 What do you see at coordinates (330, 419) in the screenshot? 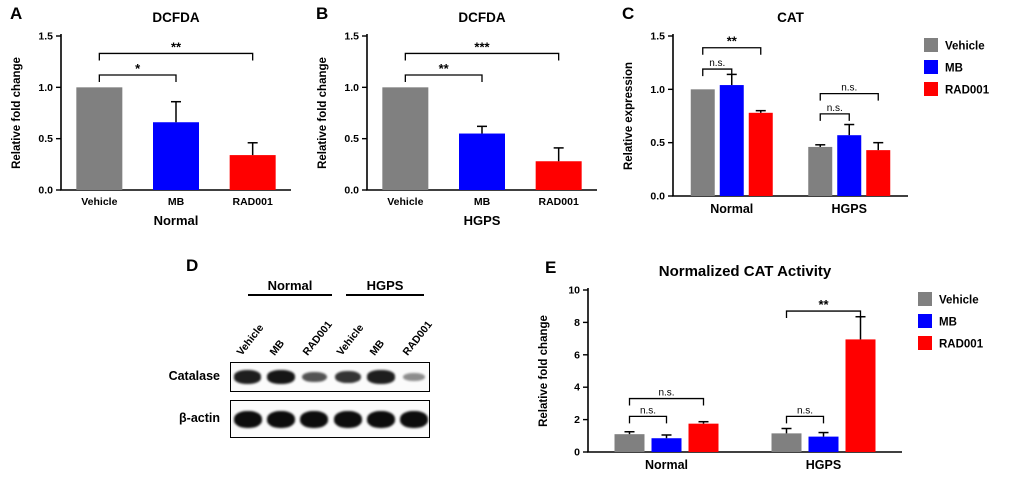
I see `blot-image-actin` at bounding box center [330, 419].